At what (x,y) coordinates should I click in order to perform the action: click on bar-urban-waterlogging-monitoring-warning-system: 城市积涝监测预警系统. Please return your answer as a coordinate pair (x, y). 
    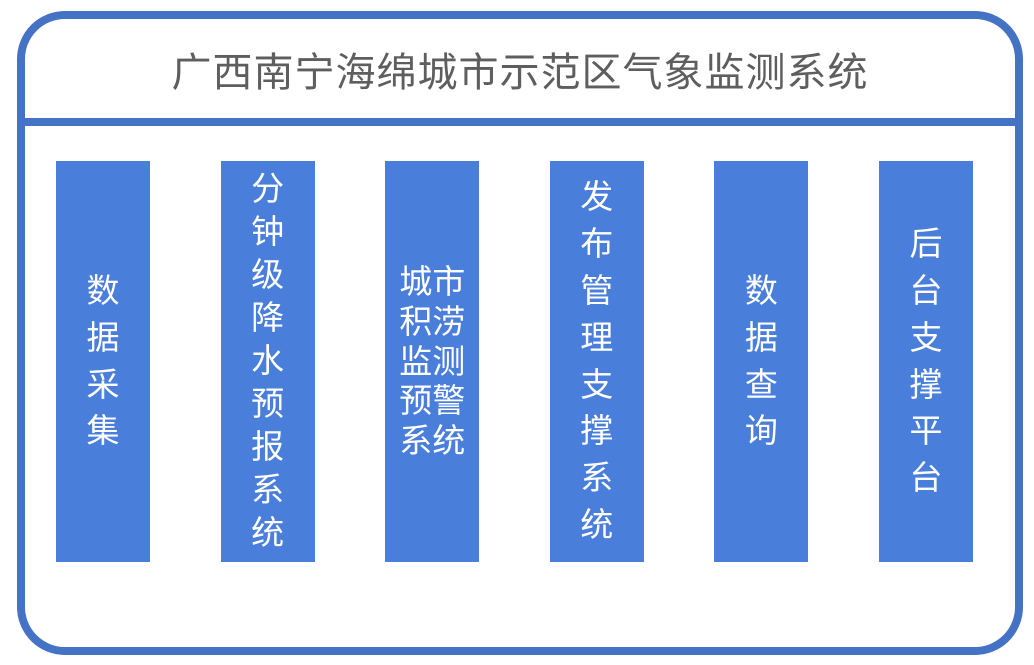
    Looking at the image, I should click on (432, 361).